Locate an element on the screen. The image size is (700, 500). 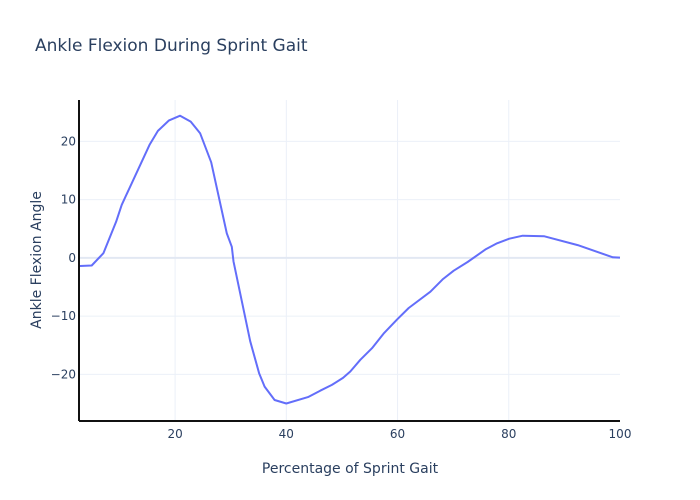
y-tick-label: −20 is located at coordinates (63, 374).